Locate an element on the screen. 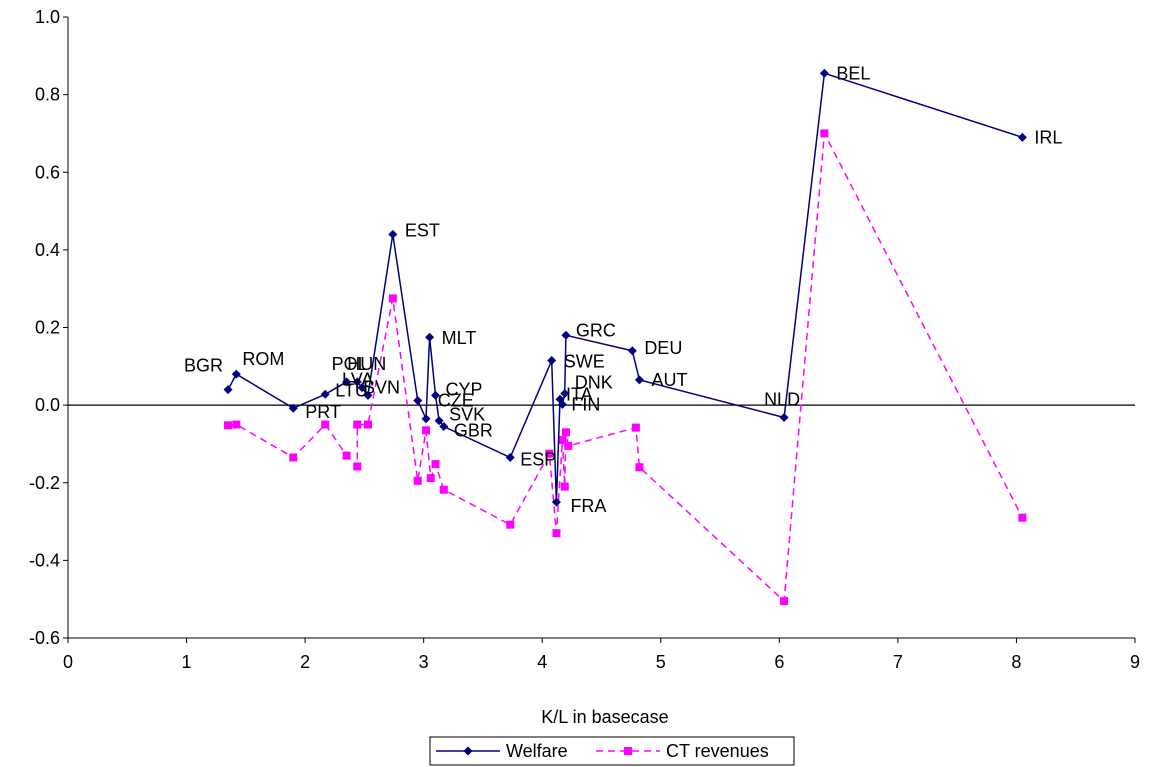  y-tick-label: -0.6 is located at coordinates (44, 638).